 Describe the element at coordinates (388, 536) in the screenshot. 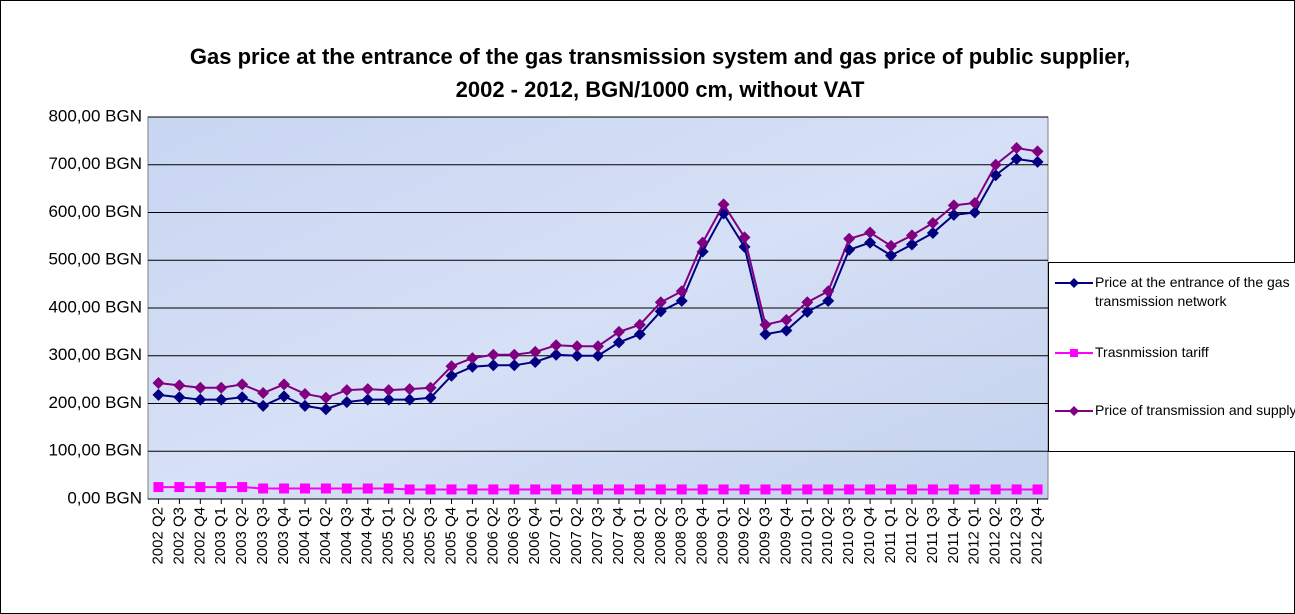

I see `x-tick-label: 2005 Q1` at that location.